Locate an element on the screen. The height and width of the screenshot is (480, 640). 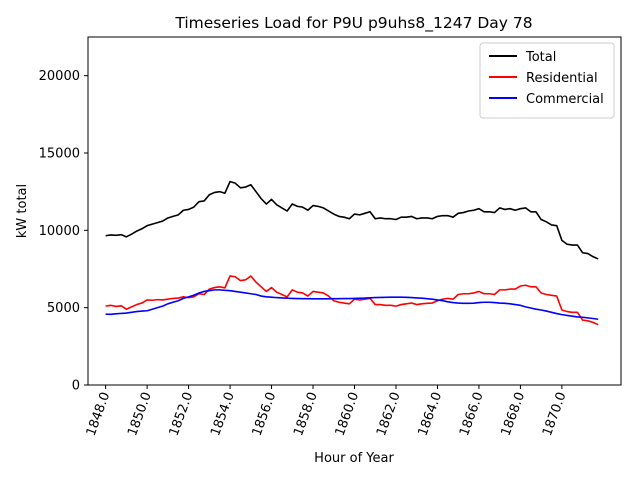
y-tick-label: 0 is located at coordinates (76, 386).